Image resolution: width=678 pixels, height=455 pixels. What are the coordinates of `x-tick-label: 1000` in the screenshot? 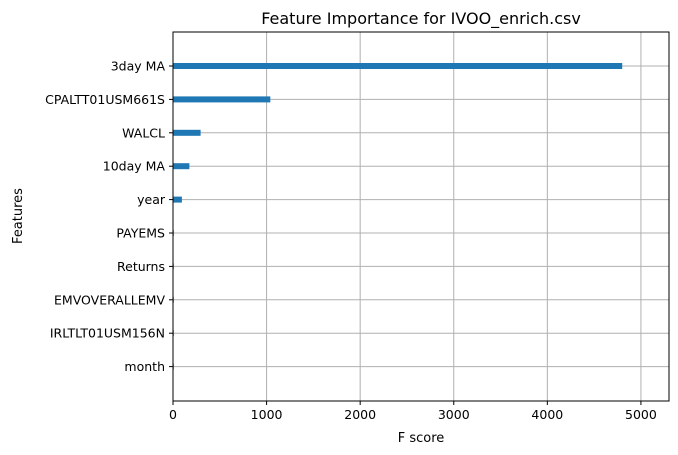 It's located at (267, 414).